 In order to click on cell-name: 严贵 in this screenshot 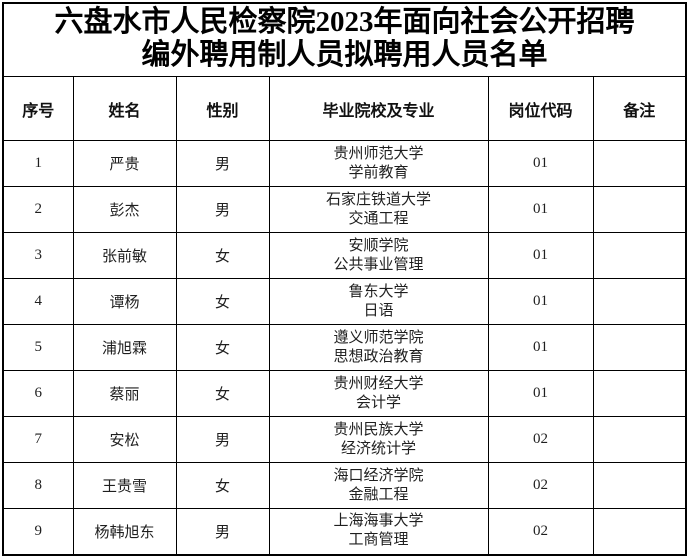, I will do `click(124, 163)`.